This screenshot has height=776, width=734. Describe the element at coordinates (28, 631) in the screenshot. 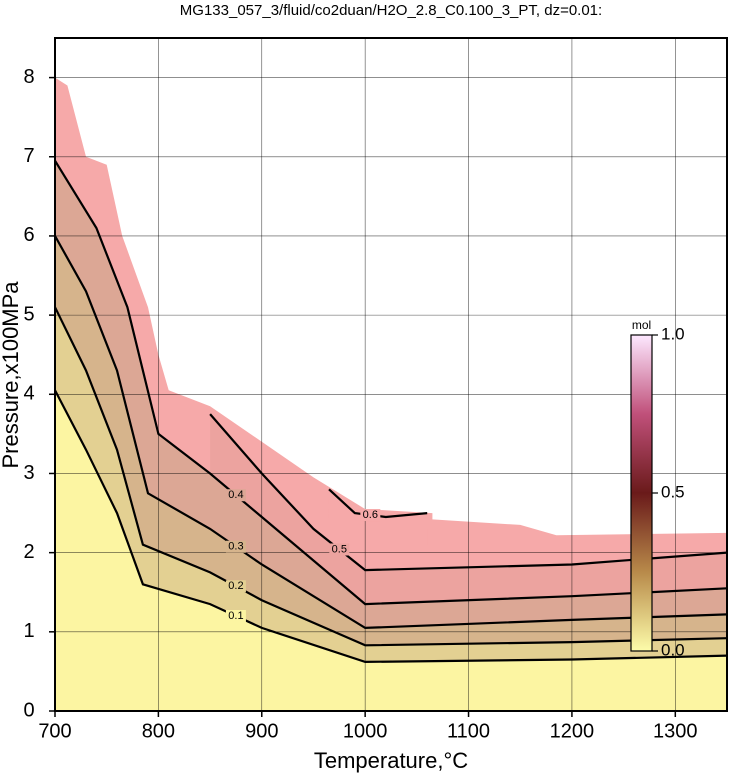

I see `y-tick-label: 1` at that location.